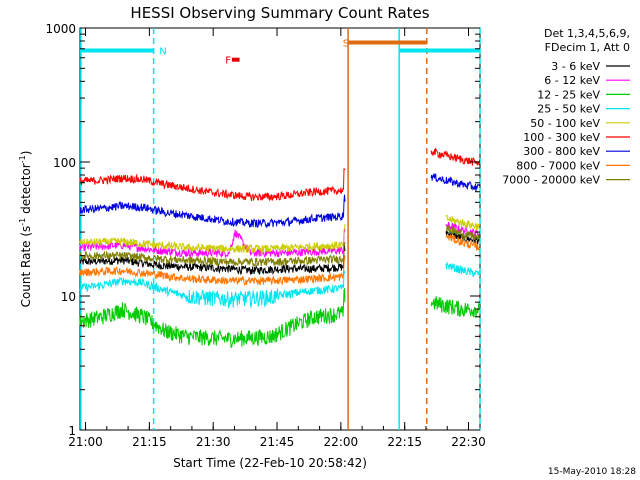 Image resolution: width=640 pixels, height=480 pixels. Describe the element at coordinates (228, 61) in the screenshot. I see `flag-label-f: F` at that location.